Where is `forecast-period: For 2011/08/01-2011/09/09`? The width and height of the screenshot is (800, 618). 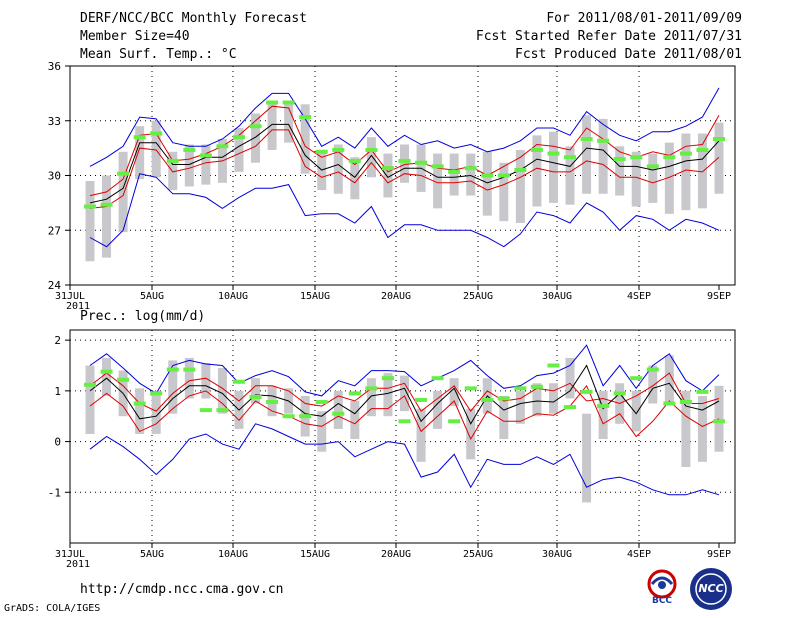
forecast-period: For 2011/08/01-2011/09/09 is located at coordinates (644, 18).